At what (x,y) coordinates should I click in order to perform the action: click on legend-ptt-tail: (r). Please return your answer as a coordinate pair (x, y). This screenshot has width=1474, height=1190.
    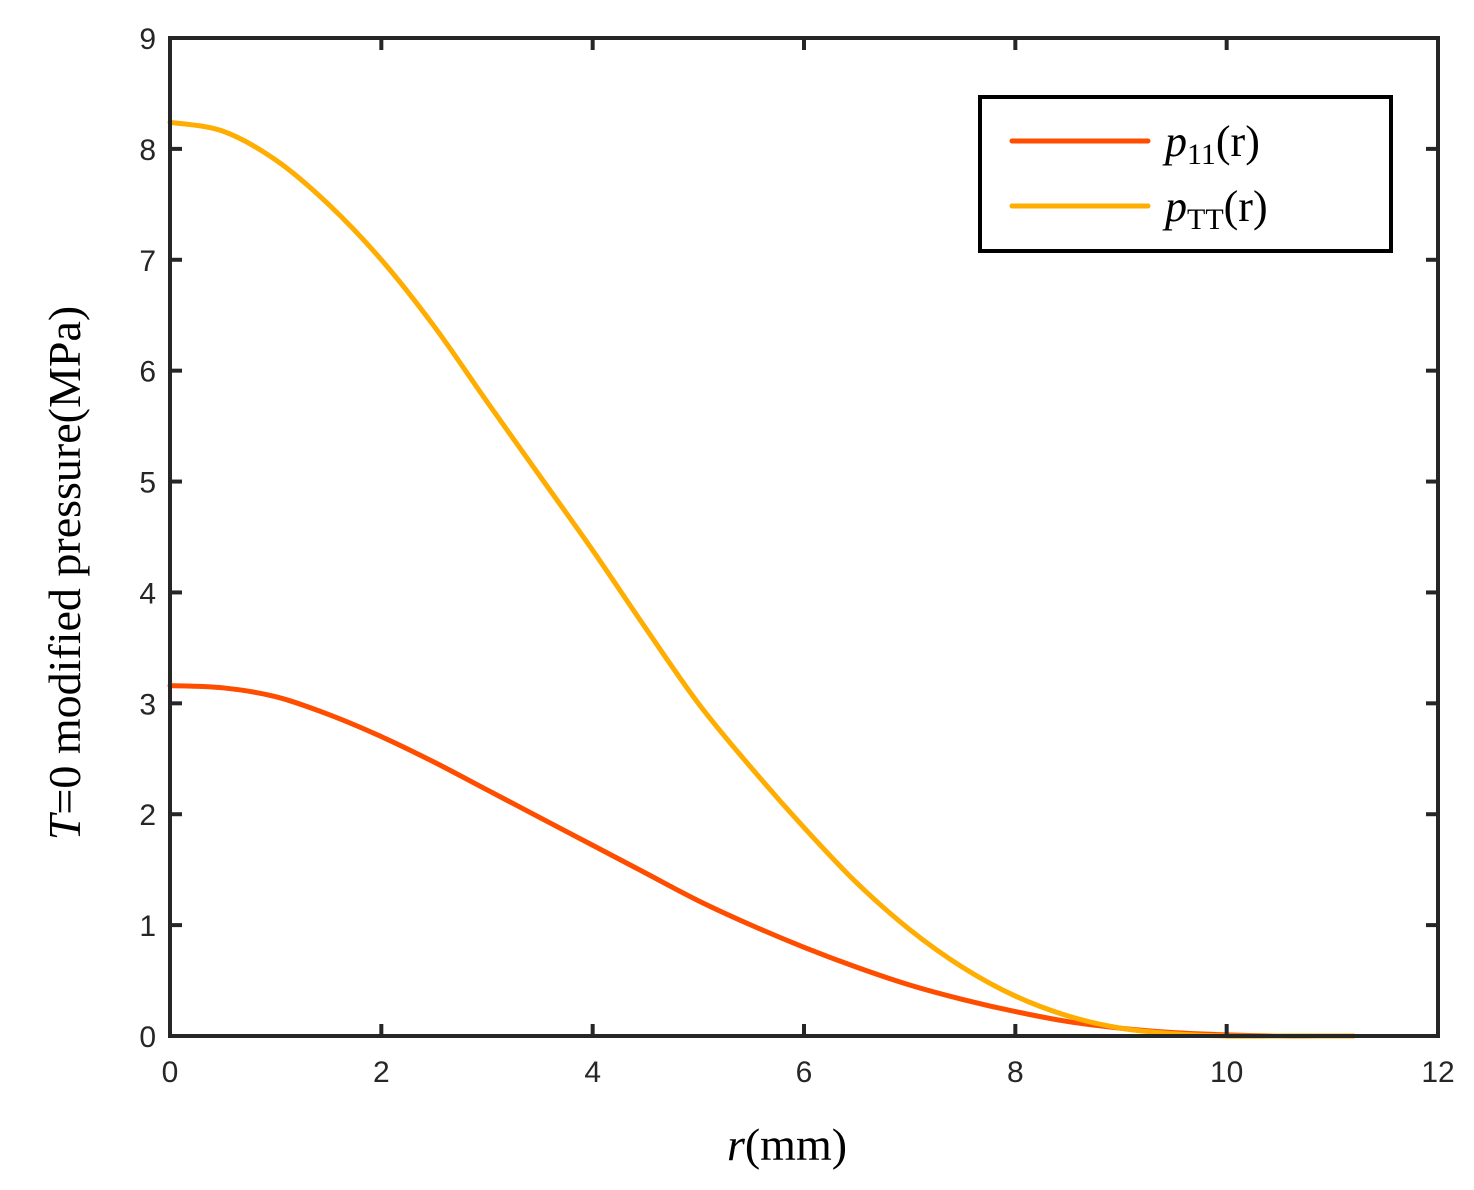
    Looking at the image, I should click on (1246, 206).